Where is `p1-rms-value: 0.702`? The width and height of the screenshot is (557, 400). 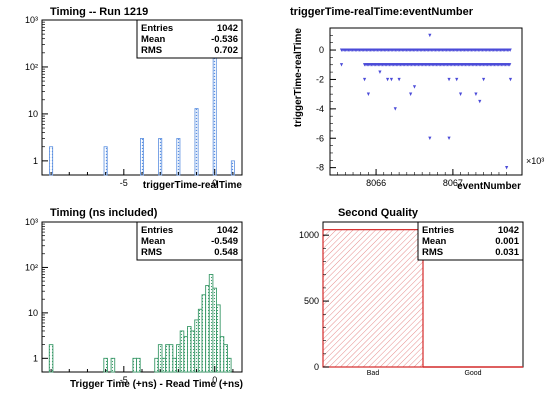 p1-rms-value: 0.702 is located at coordinates (226, 50).